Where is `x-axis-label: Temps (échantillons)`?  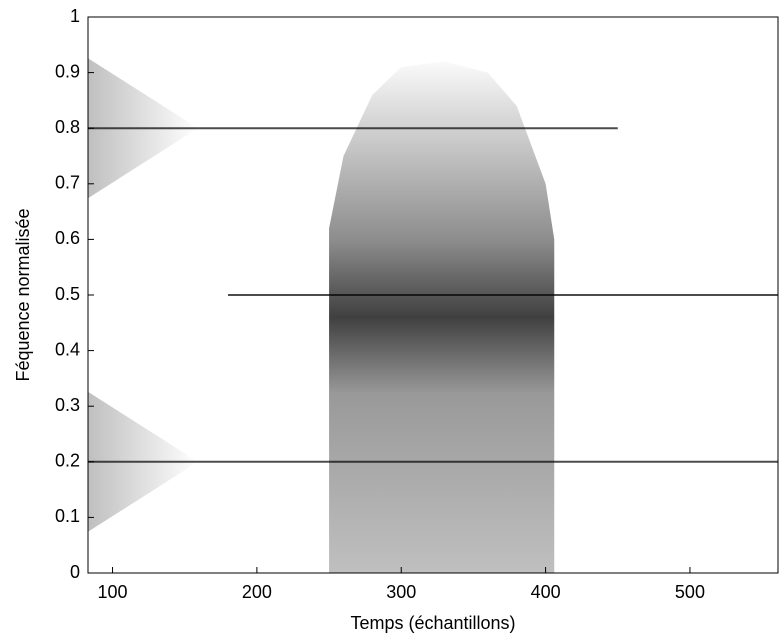 x-axis-label: Temps (échantillons) is located at coordinates (432, 623).